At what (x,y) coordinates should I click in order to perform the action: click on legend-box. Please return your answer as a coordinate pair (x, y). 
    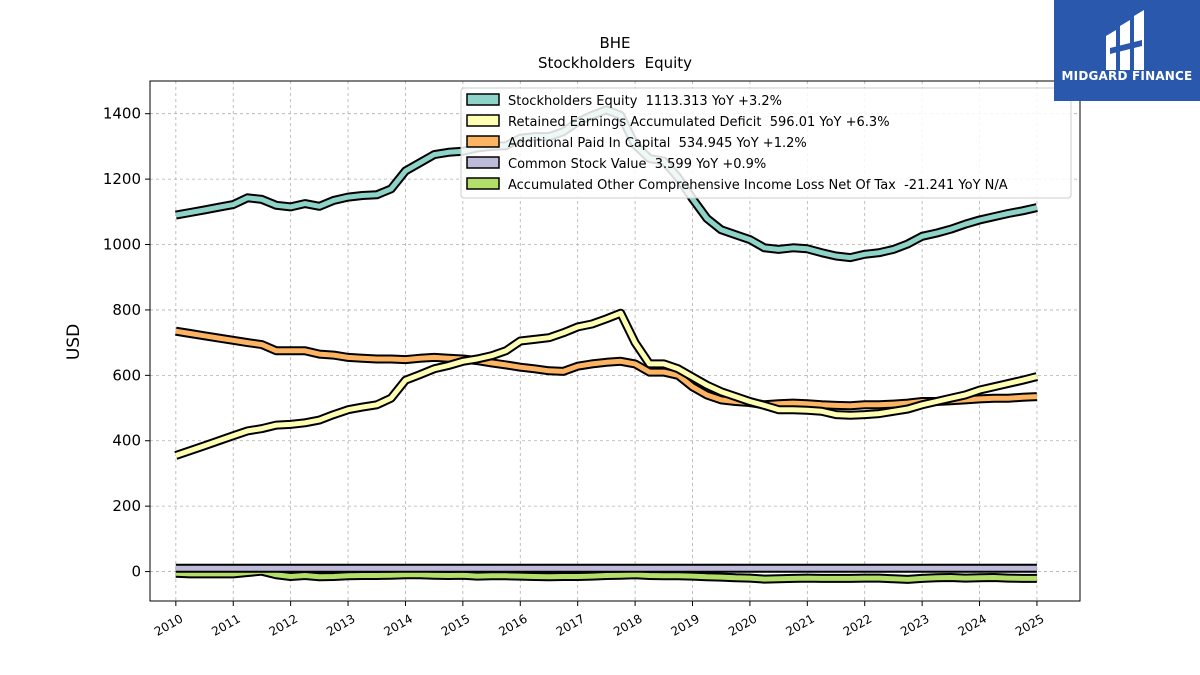
    Looking at the image, I should click on (766, 143).